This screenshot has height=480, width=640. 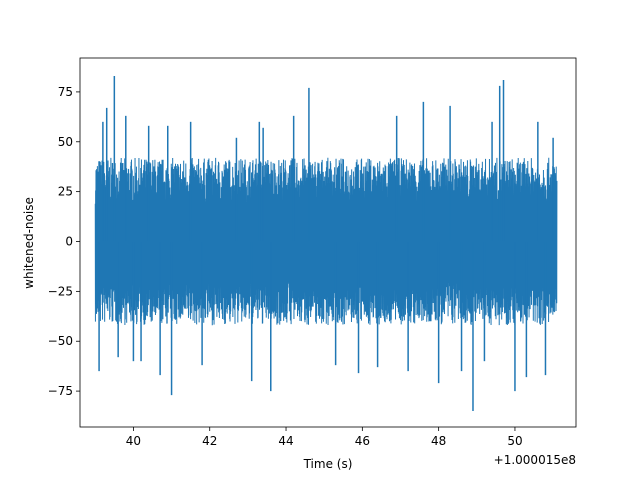 What do you see at coordinates (60, 391) in the screenshot?
I see `y-tick-label: −75` at bounding box center [60, 391].